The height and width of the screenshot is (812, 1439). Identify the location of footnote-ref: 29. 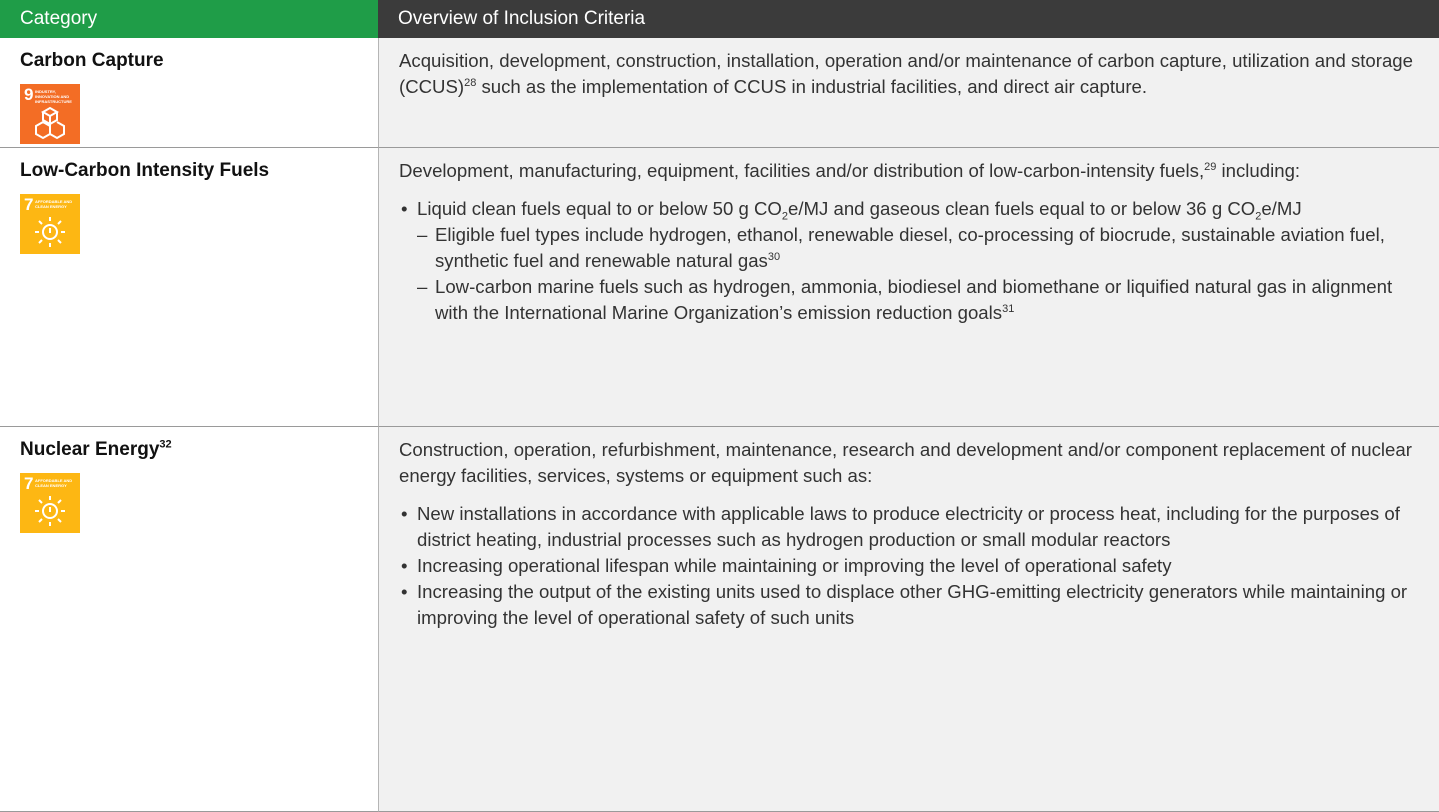
(1210, 166).